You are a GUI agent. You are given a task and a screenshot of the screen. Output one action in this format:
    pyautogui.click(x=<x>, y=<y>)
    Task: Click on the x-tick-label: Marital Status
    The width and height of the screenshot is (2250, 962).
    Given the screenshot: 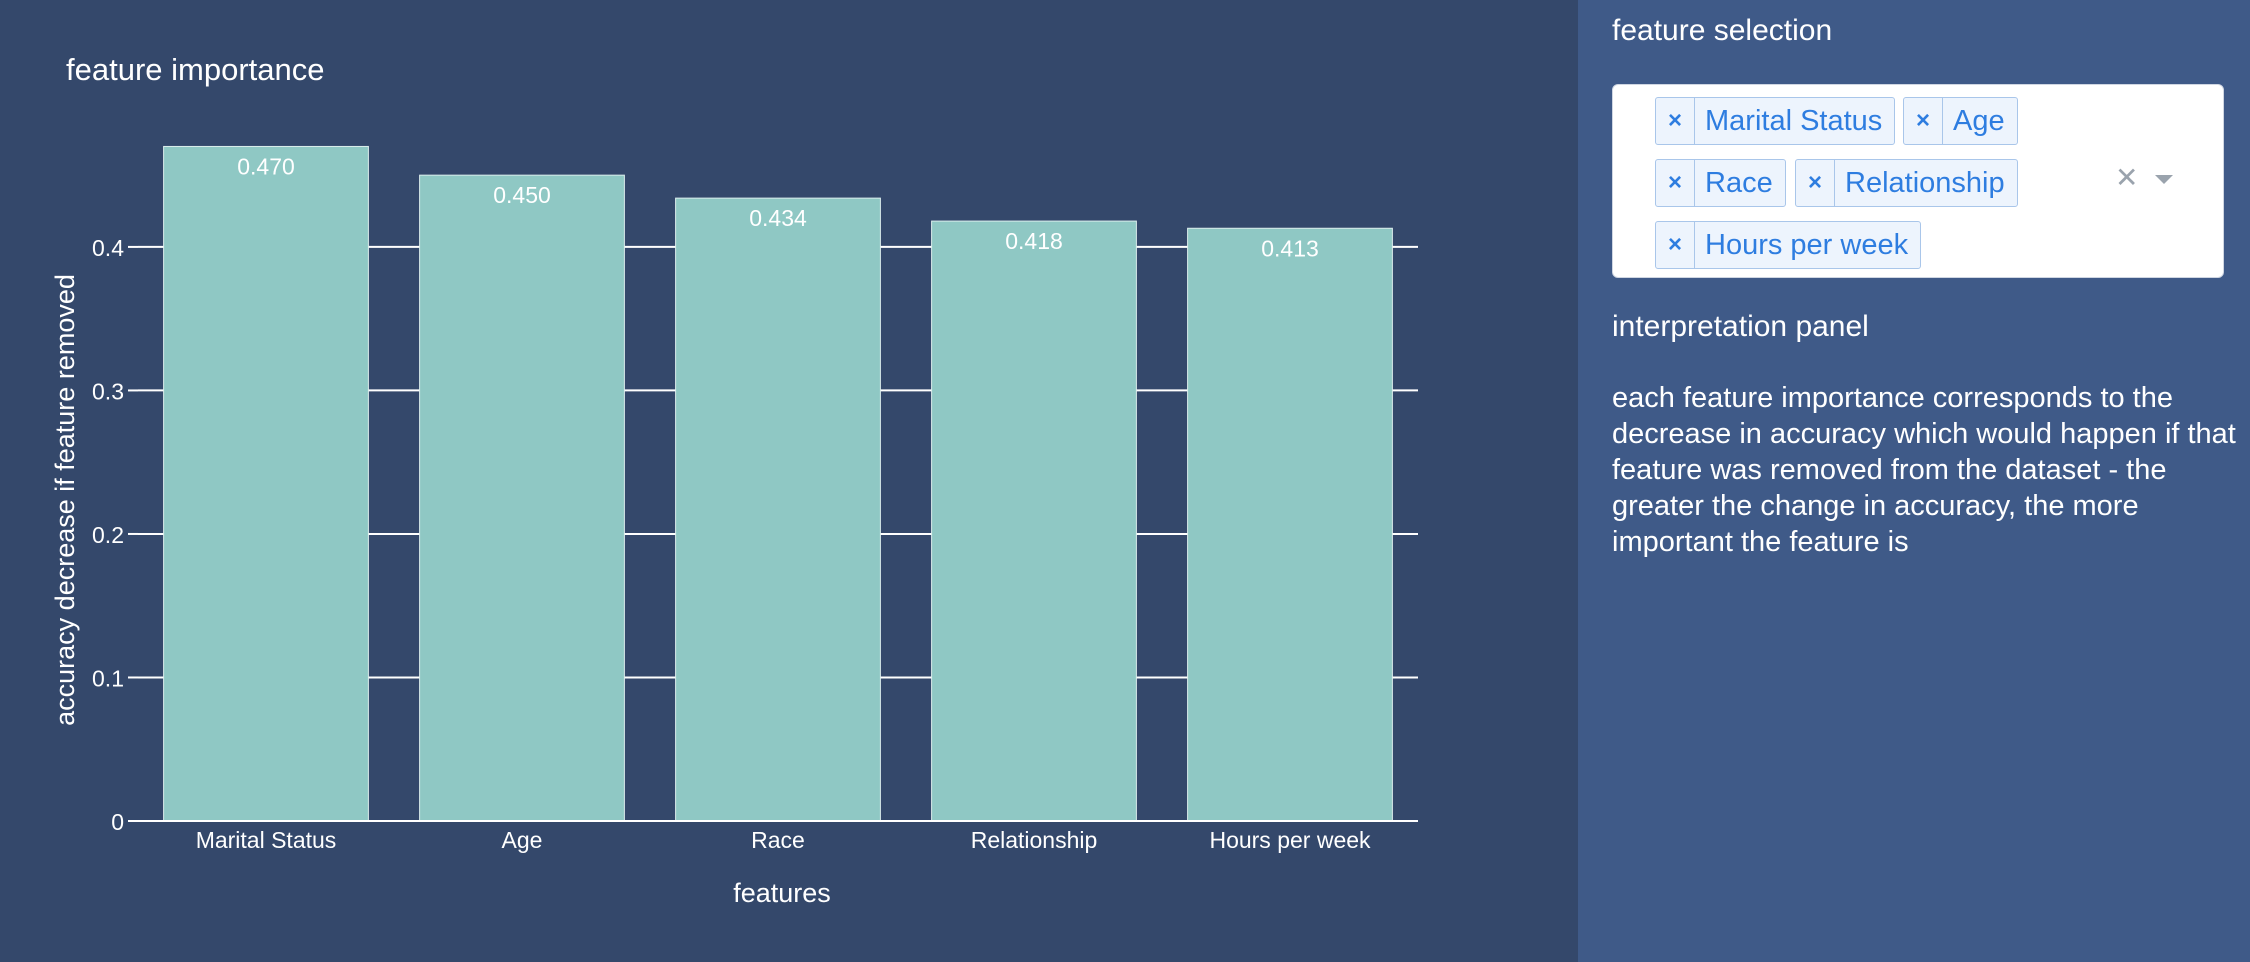 What is the action you would take?
    pyautogui.click(x=266, y=840)
    